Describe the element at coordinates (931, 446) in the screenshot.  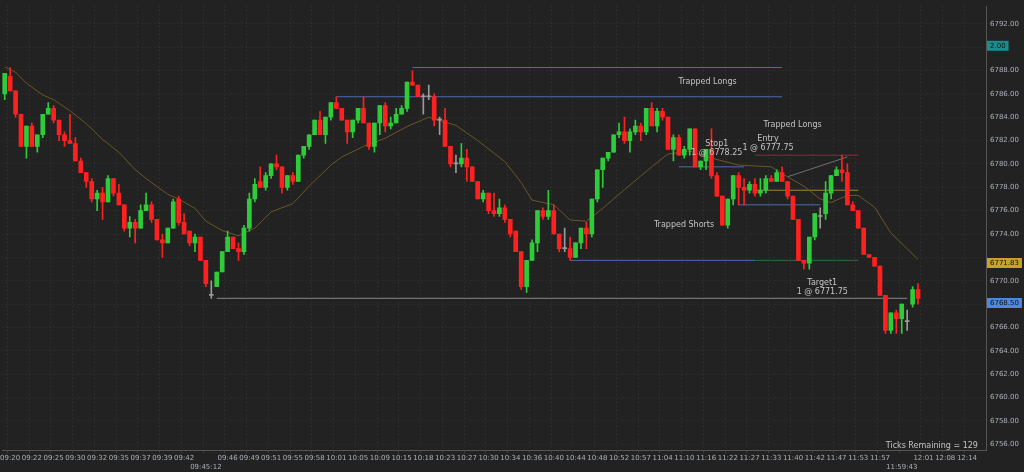
I see `annotation: Ticks Remaining = 129` at that location.